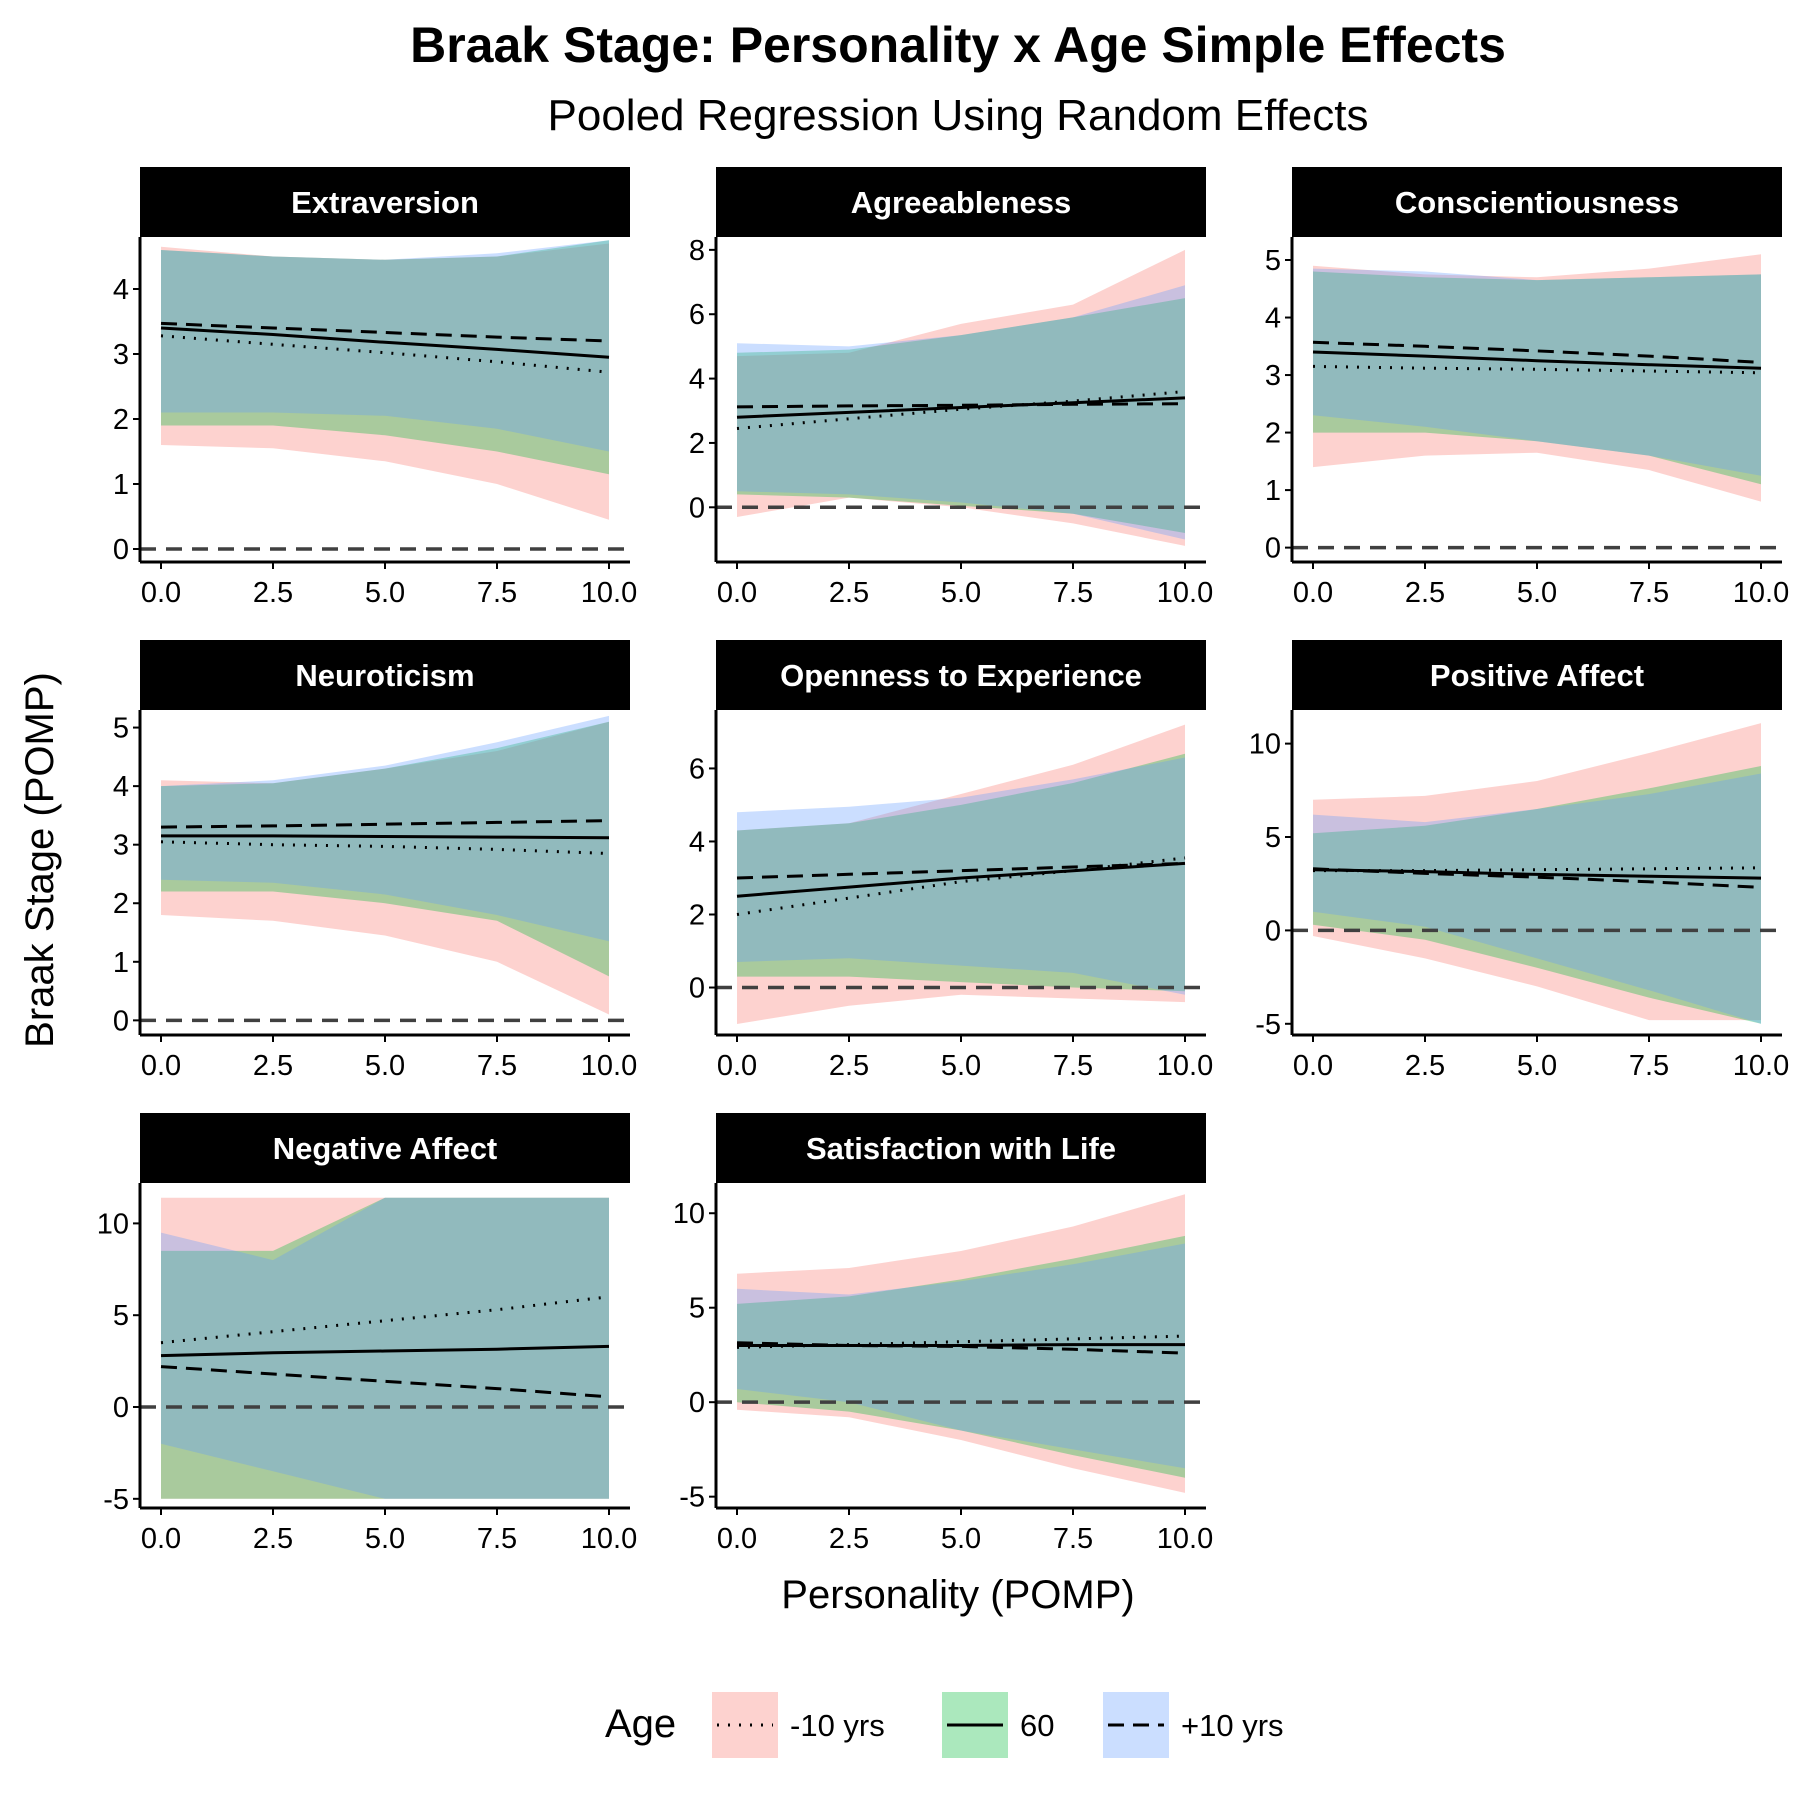 The height and width of the screenshot is (1800, 1800). Describe the element at coordinates (121, 485) in the screenshot. I see `y-tick-label-extraversion: 1` at that location.